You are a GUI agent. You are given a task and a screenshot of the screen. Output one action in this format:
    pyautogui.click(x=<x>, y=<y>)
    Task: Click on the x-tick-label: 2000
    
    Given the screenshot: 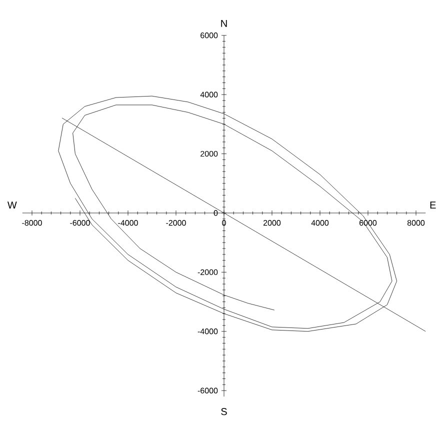 What is the action you would take?
    pyautogui.click(x=272, y=223)
    